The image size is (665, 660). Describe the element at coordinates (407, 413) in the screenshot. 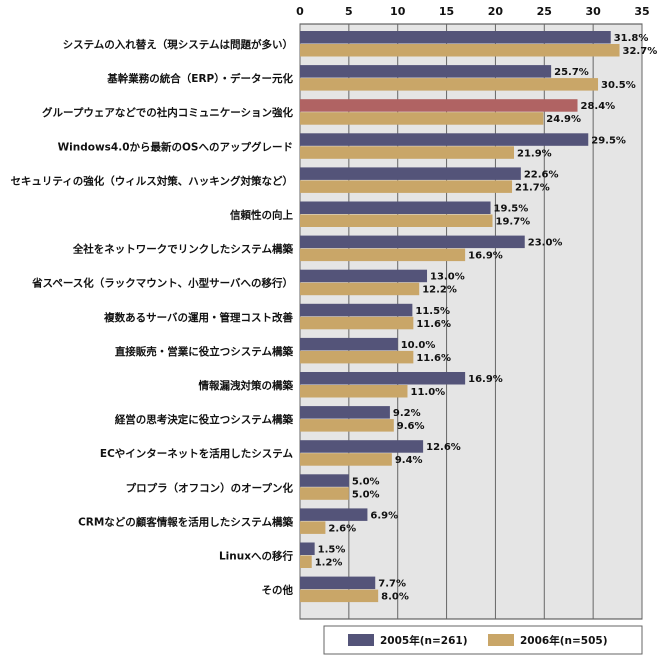

I see `data-label: 9.2%` at that location.